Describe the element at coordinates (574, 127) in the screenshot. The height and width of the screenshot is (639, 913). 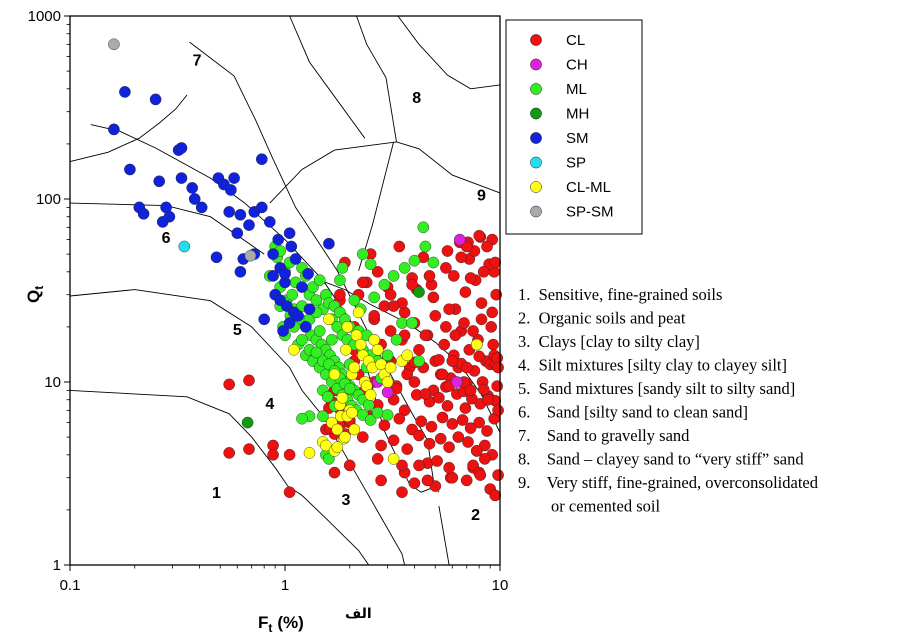
I see `legend-box` at that location.